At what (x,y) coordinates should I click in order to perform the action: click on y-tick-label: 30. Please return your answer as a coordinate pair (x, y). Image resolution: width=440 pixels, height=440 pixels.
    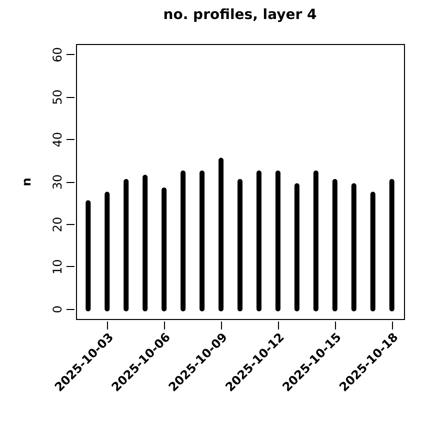
    Looking at the image, I should click on (57, 182).